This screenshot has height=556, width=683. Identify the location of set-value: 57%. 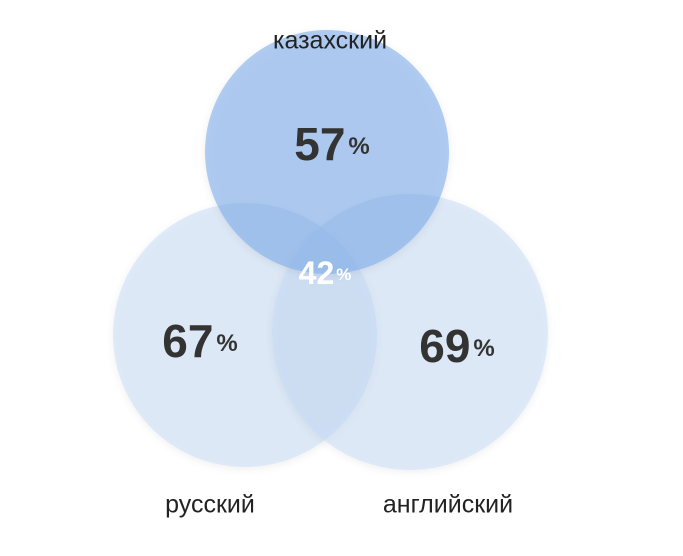
(332, 144).